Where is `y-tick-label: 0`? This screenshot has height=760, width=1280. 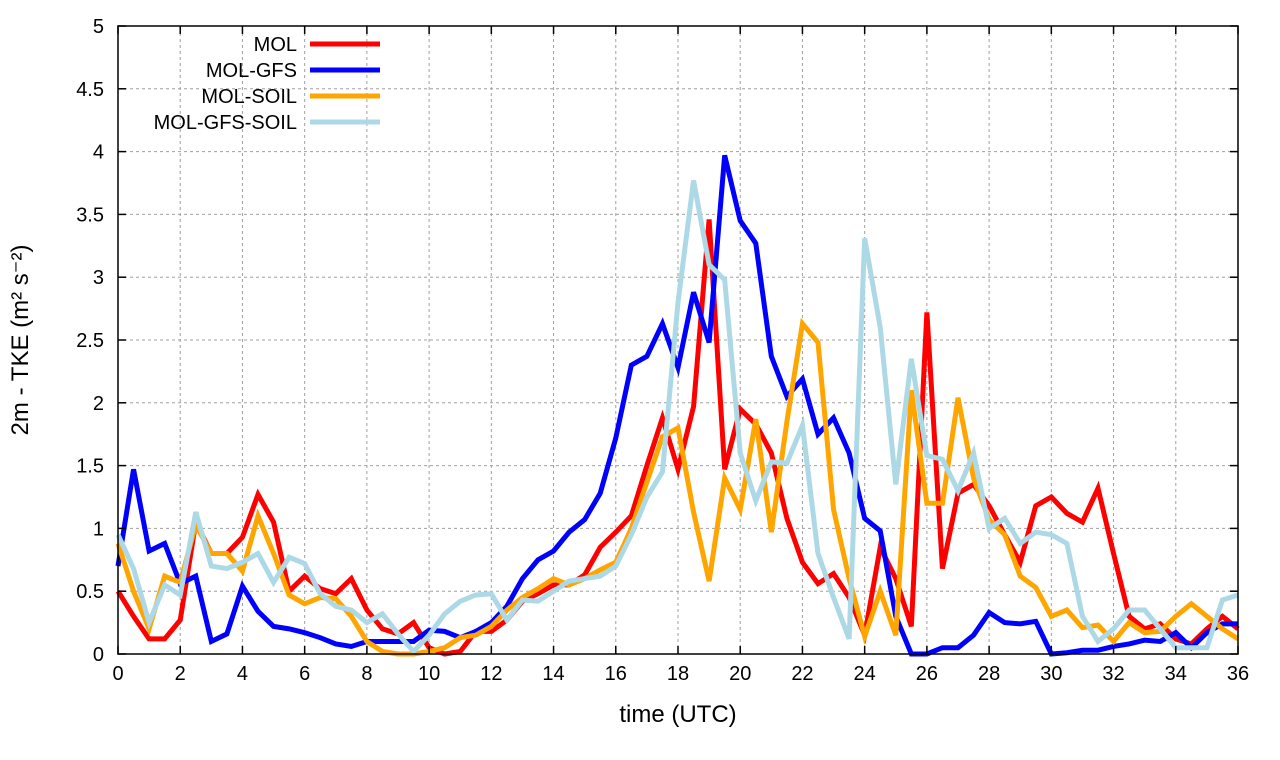 y-tick-label: 0 is located at coordinates (98, 655).